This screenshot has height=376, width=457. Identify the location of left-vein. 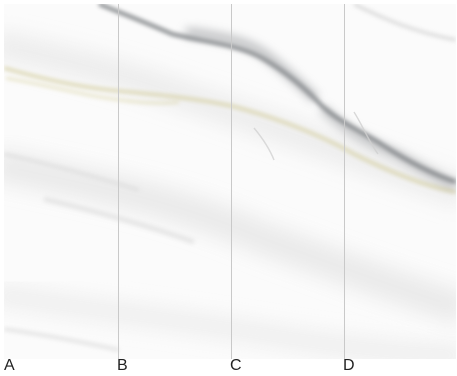
(72, 172).